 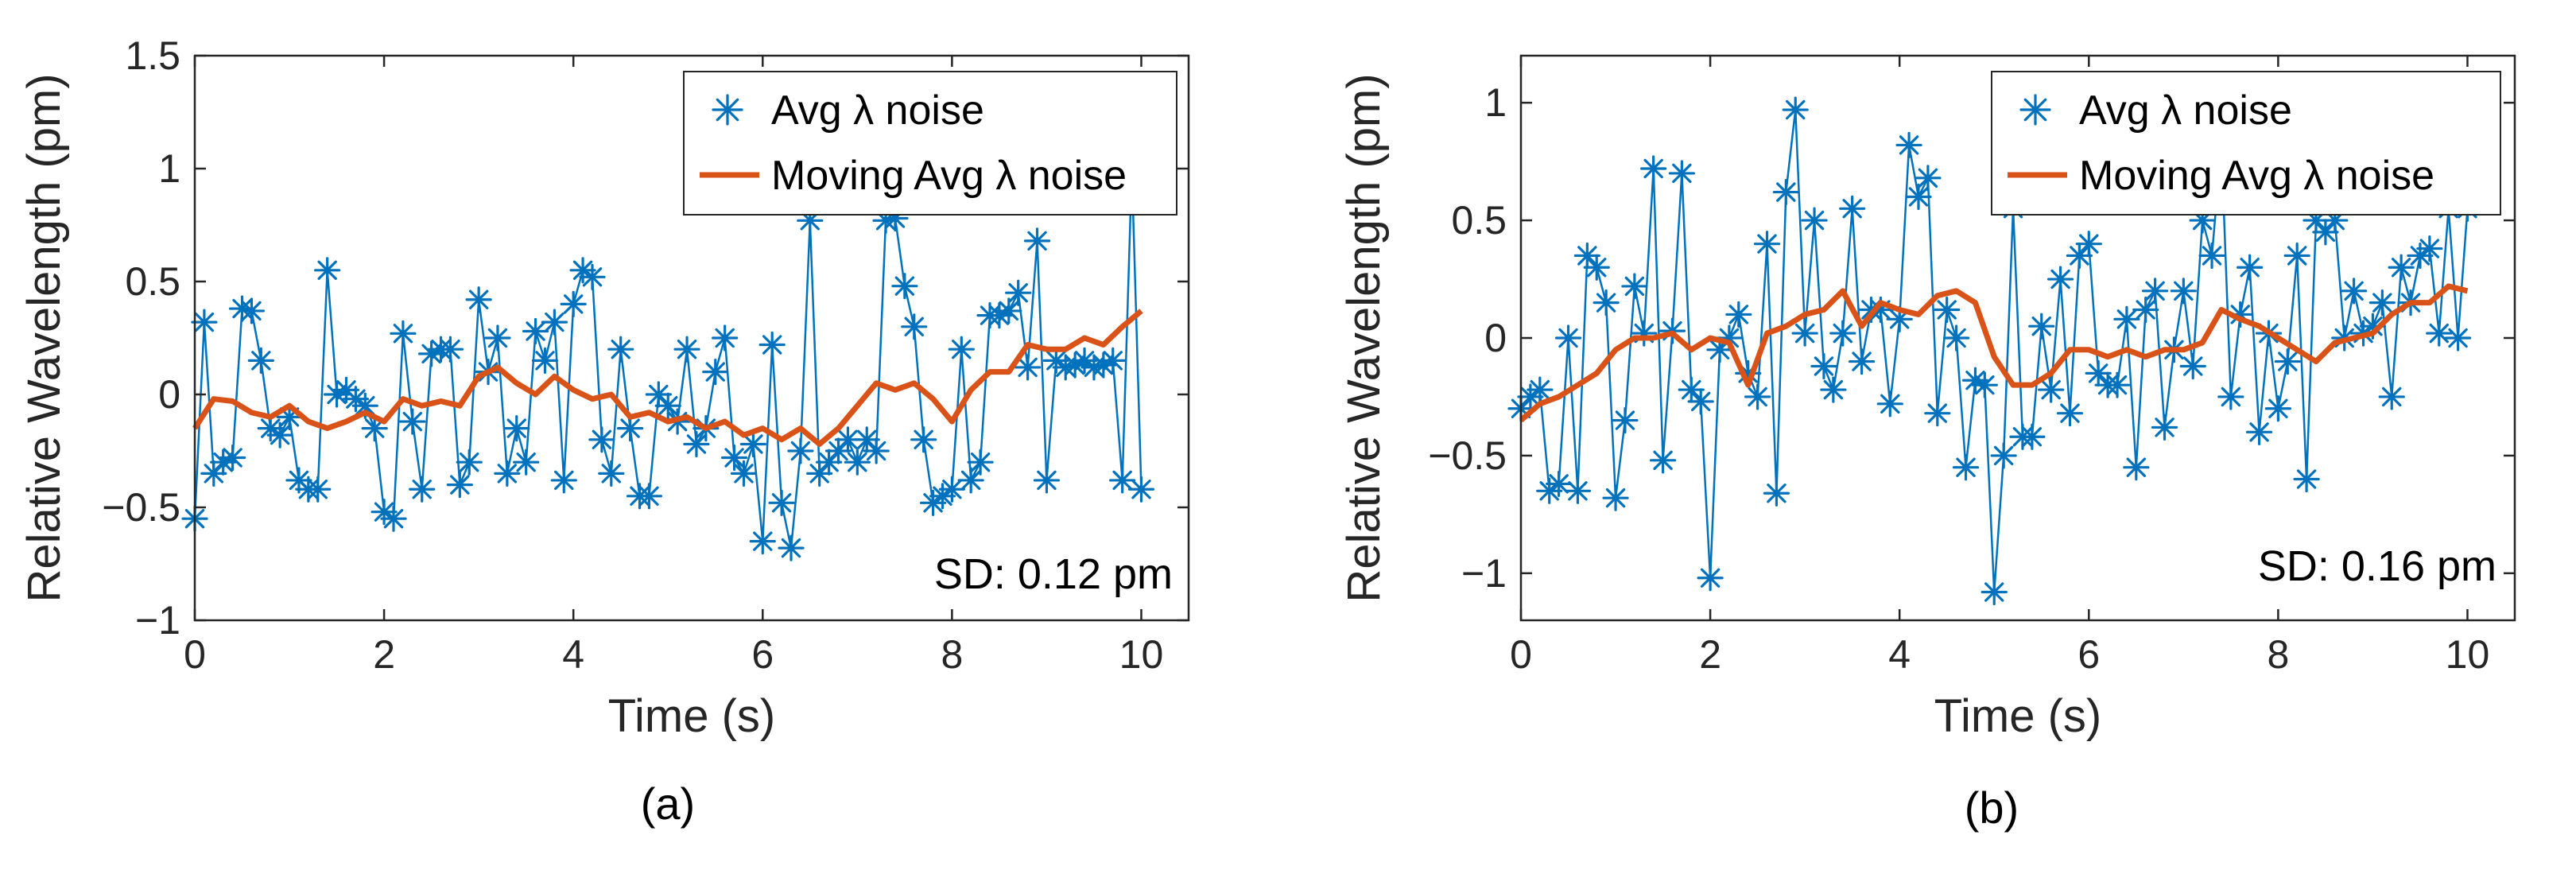 I want to click on y-tick-label-a--0.5: −0.5, so click(x=141, y=507).